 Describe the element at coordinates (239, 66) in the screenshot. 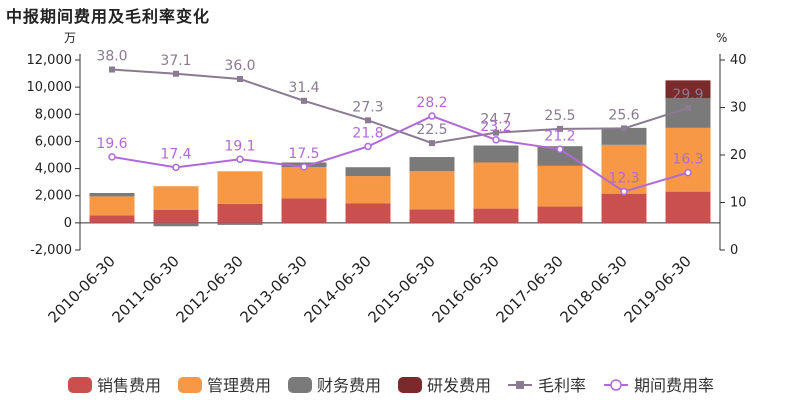

I see `data-label-1: 36.0` at that location.